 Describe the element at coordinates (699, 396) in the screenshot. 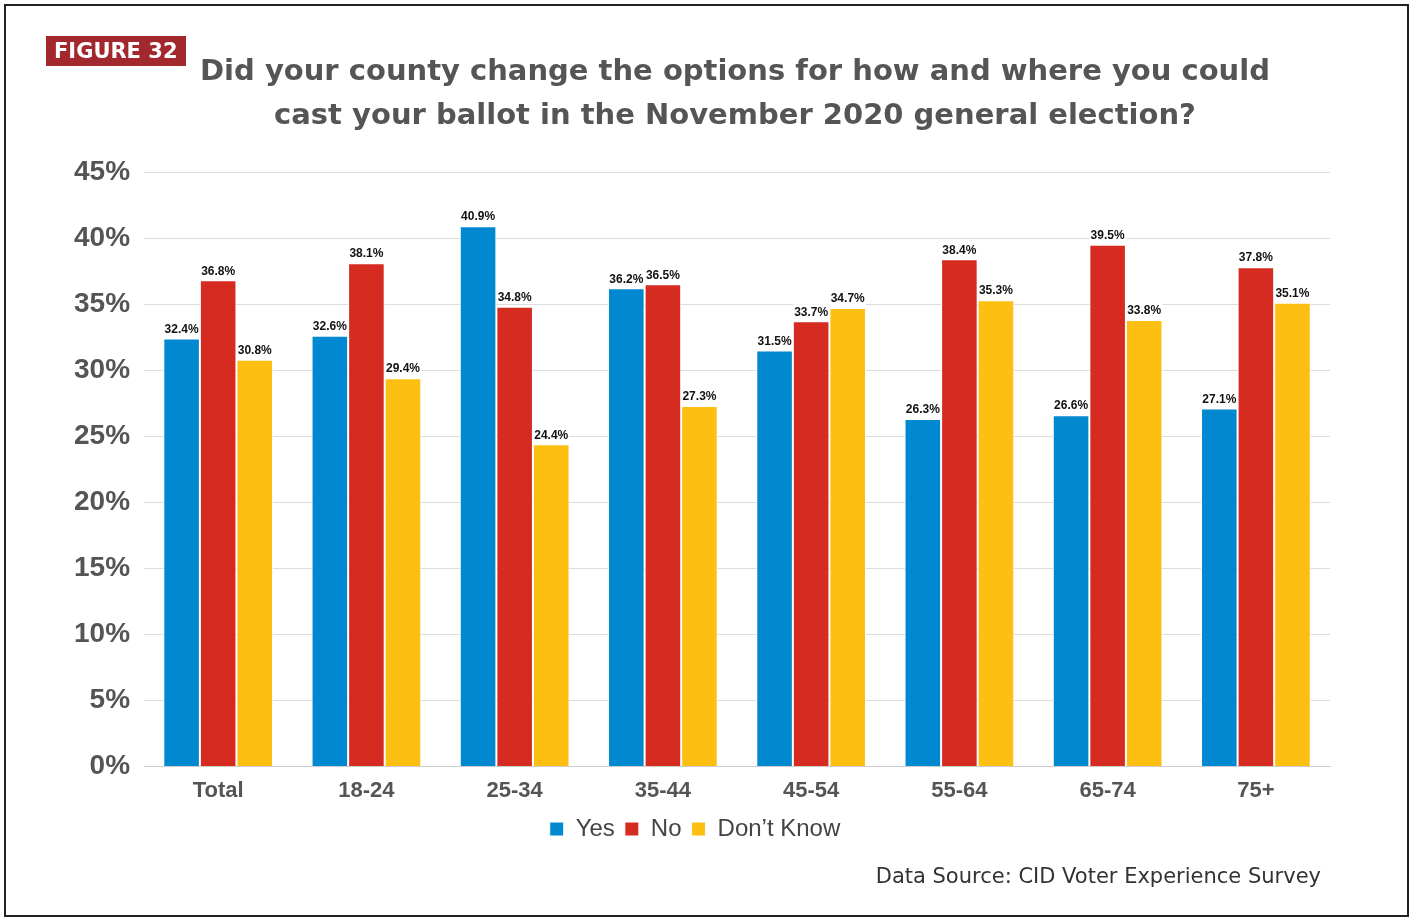

I see `data-label: 27.3%` at that location.